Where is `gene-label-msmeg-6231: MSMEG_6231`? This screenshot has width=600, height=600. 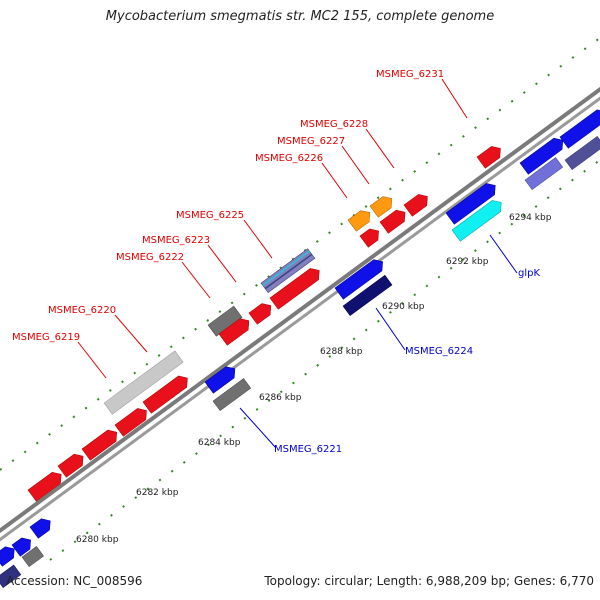 gene-label-msmeg-6231: MSMEG_6231 is located at coordinates (410, 74).